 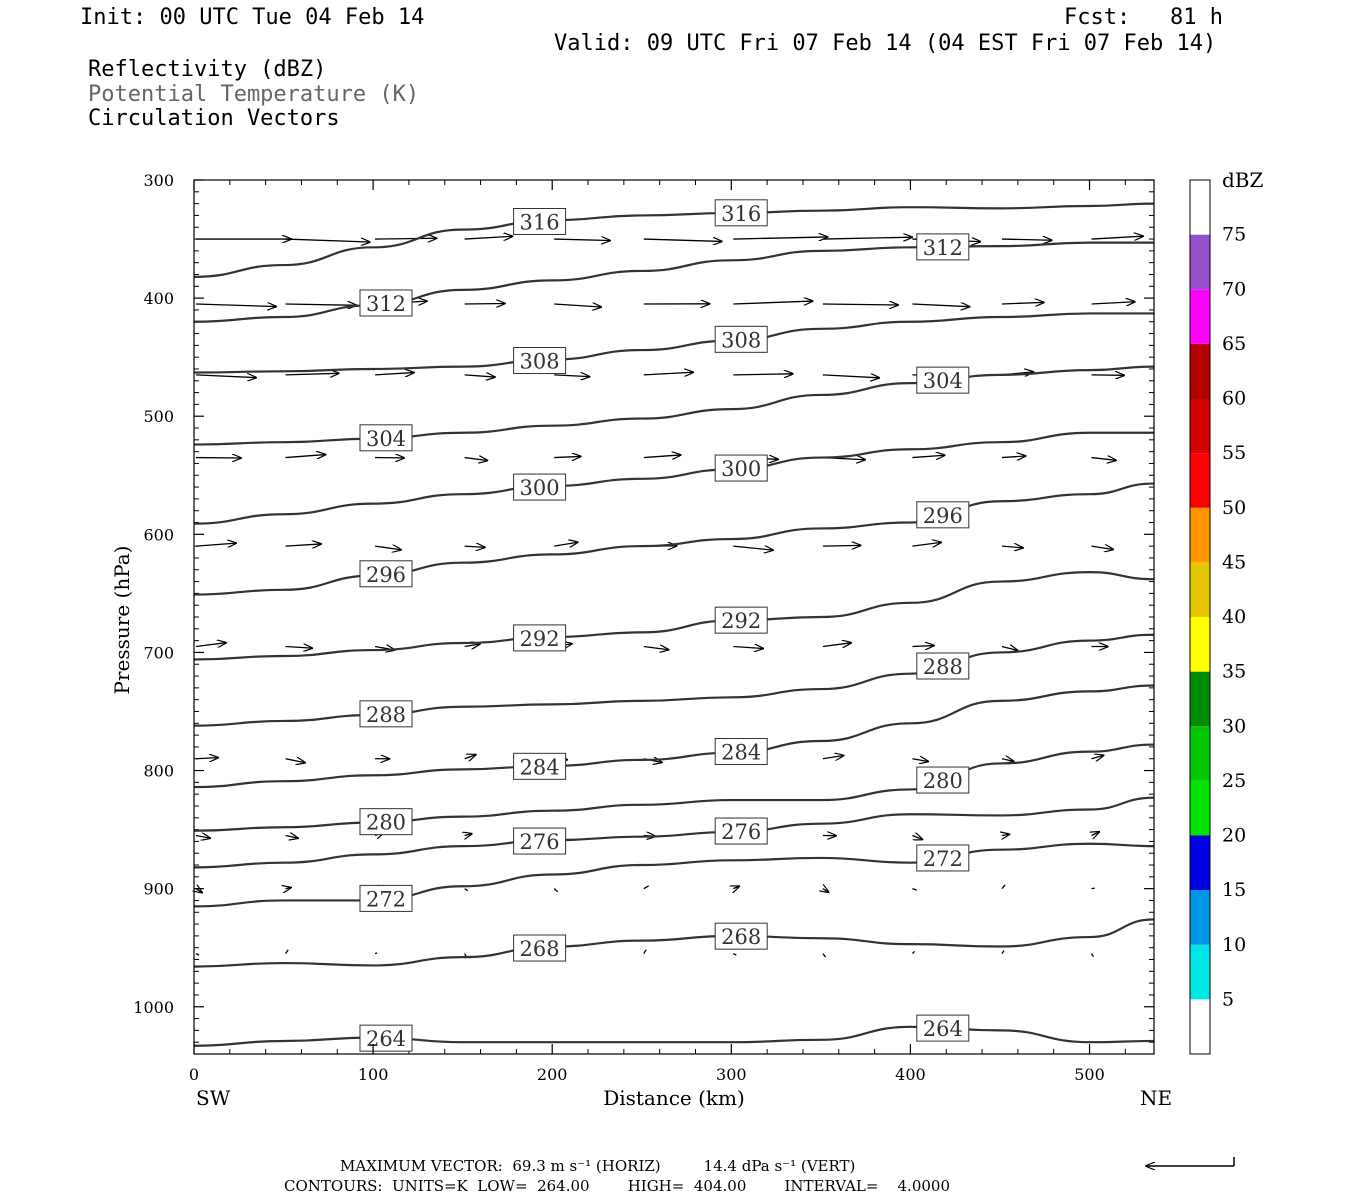 What do you see at coordinates (214, 118) in the screenshot?
I see `field-circulation-vectors: Circulation Vectors` at bounding box center [214, 118].